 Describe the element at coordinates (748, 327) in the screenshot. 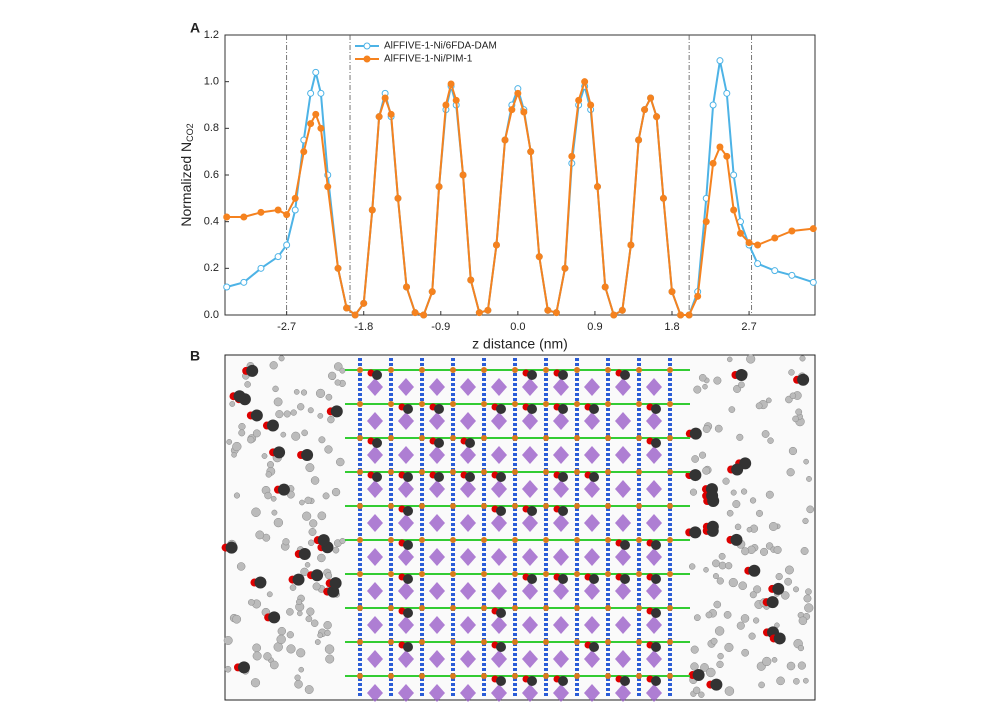

I see `x-tick-label: 2.7` at that location.